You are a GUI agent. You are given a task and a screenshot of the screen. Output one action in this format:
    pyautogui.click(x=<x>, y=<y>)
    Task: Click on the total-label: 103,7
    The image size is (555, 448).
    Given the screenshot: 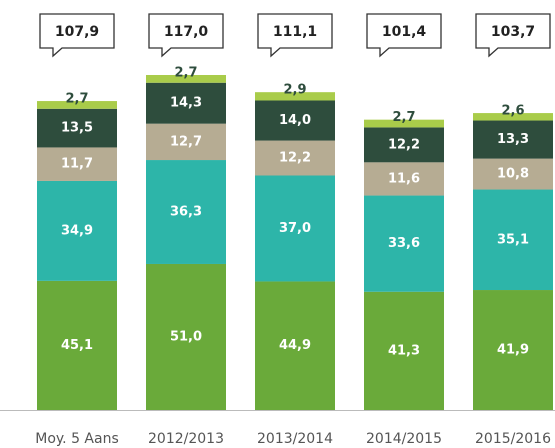 What is the action you would take?
    pyautogui.click(x=513, y=32)
    